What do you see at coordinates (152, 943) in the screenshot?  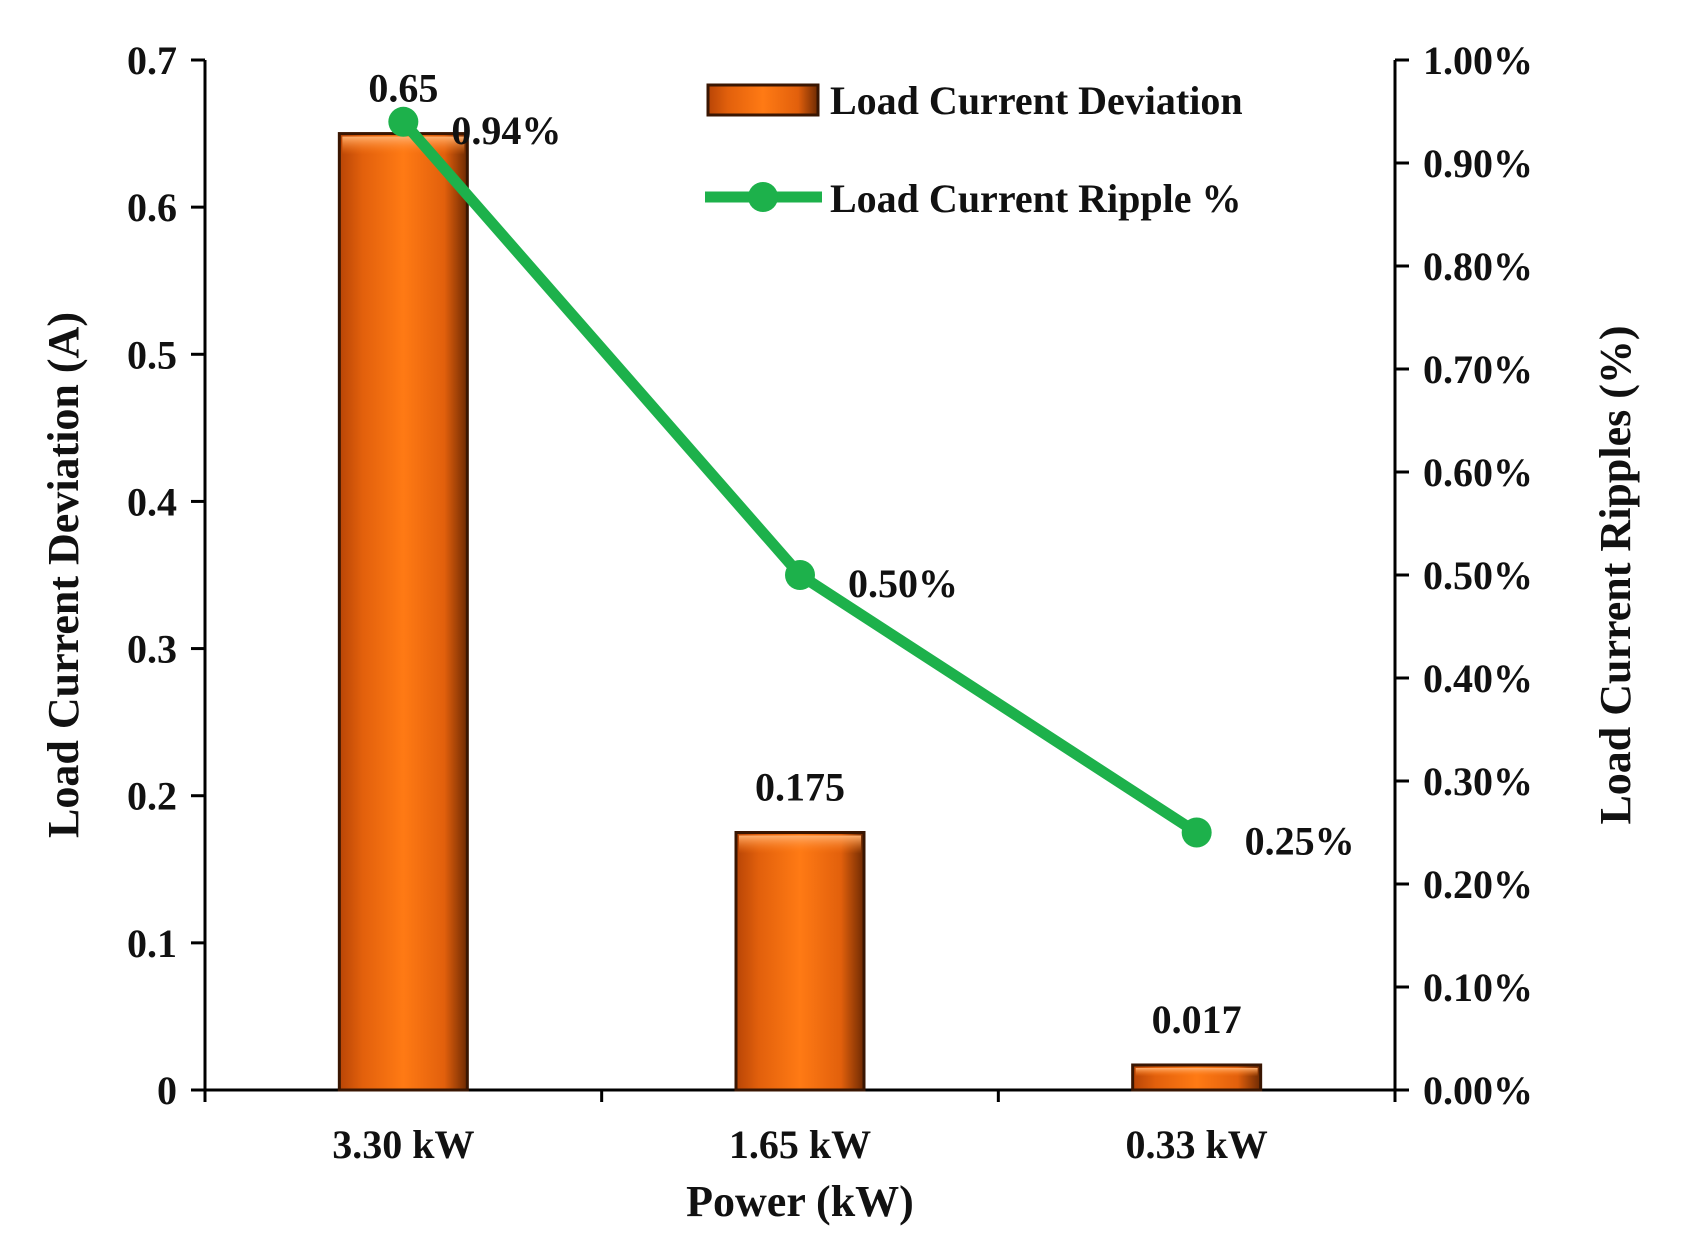 I see `left-tick-label: 0.1` at bounding box center [152, 943].